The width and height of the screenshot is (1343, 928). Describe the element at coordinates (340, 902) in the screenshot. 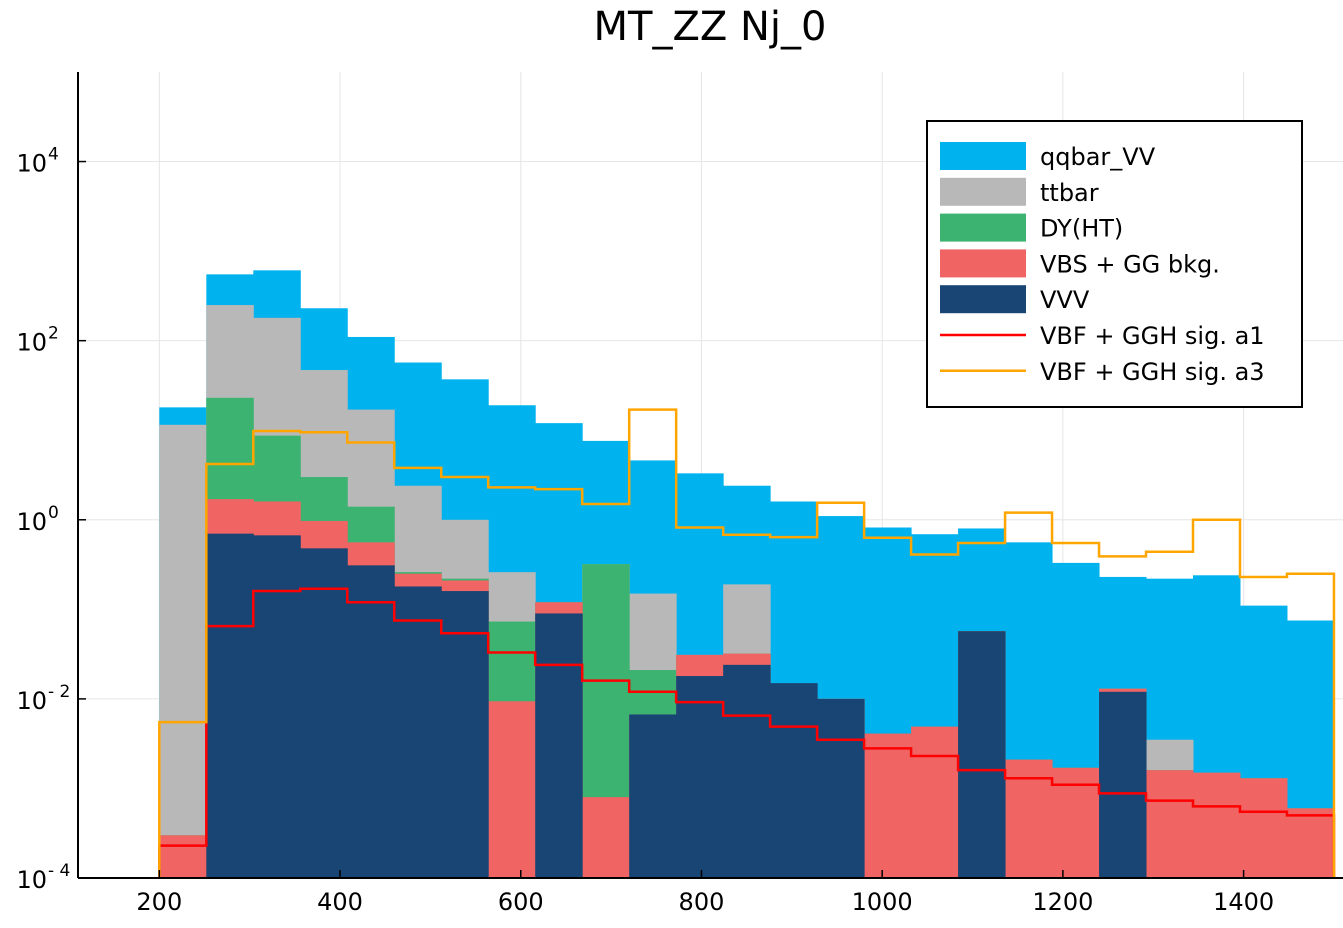

I see `x-tick-label-1: 400` at that location.